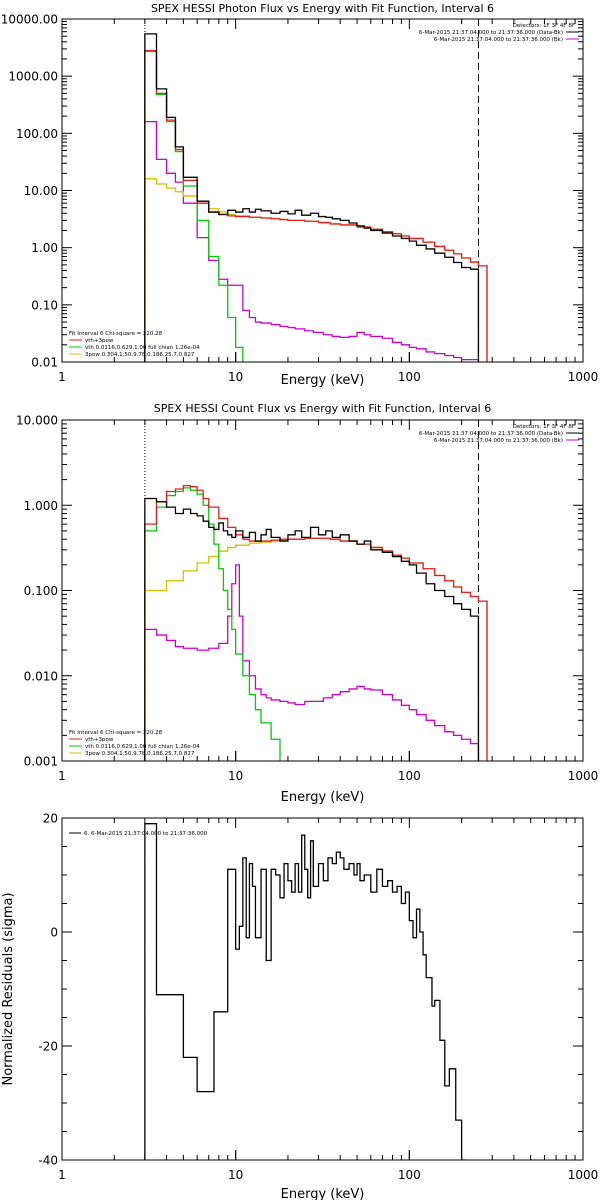 This screenshot has width=600, height=1204. Describe the element at coordinates (44, 305) in the screenshot. I see `y-tick-label: 0.10` at that location.